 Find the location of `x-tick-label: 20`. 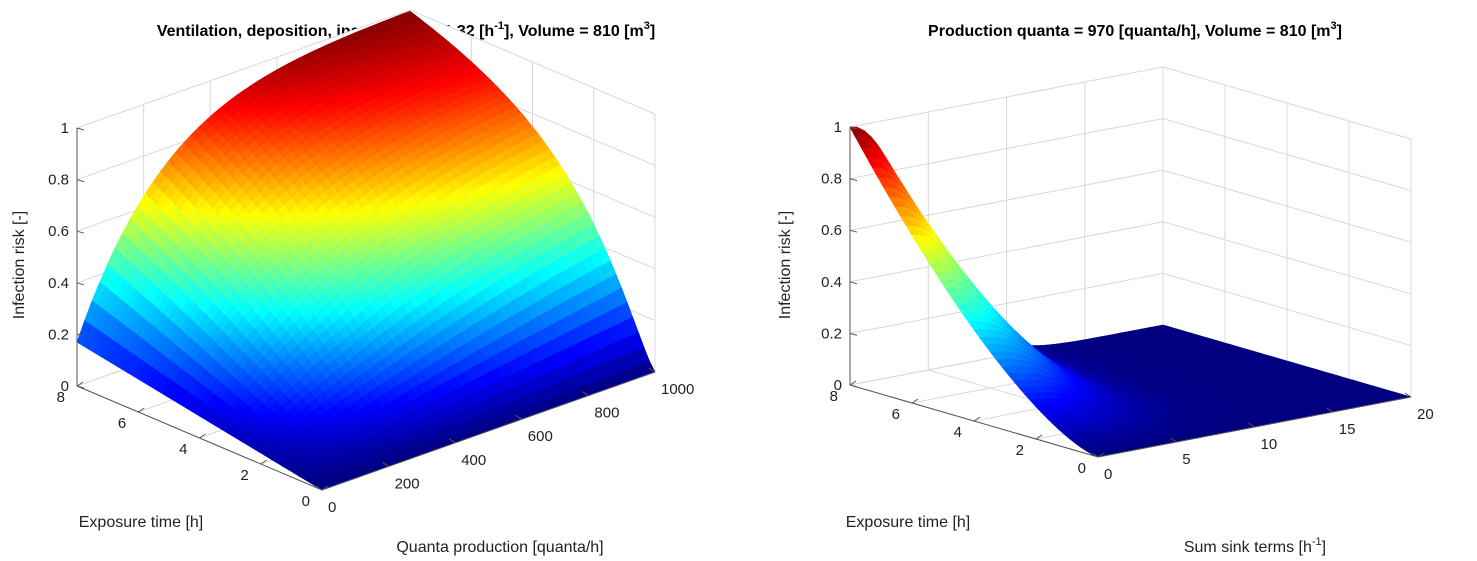

x-tick-label: 20 is located at coordinates (1425, 414).